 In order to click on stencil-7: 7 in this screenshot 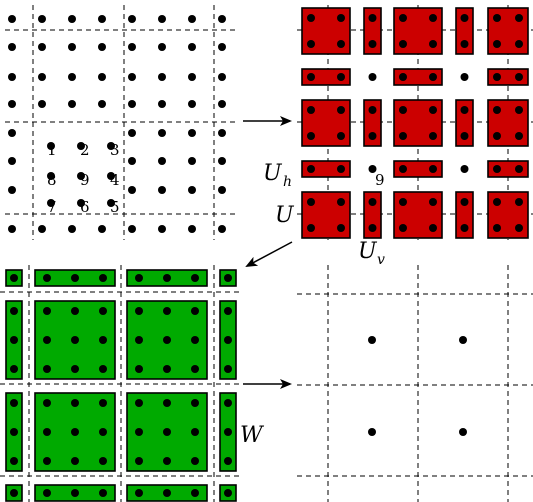, I will do `click(52, 207)`.